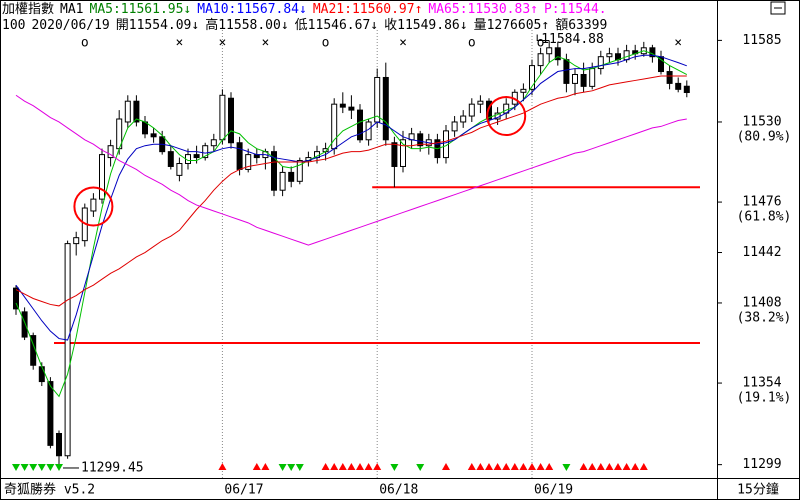 The height and width of the screenshot is (500, 800). What do you see at coordinates (336, 25) in the screenshot?
I see `header-item: 低11546.67↓` at bounding box center [336, 25].